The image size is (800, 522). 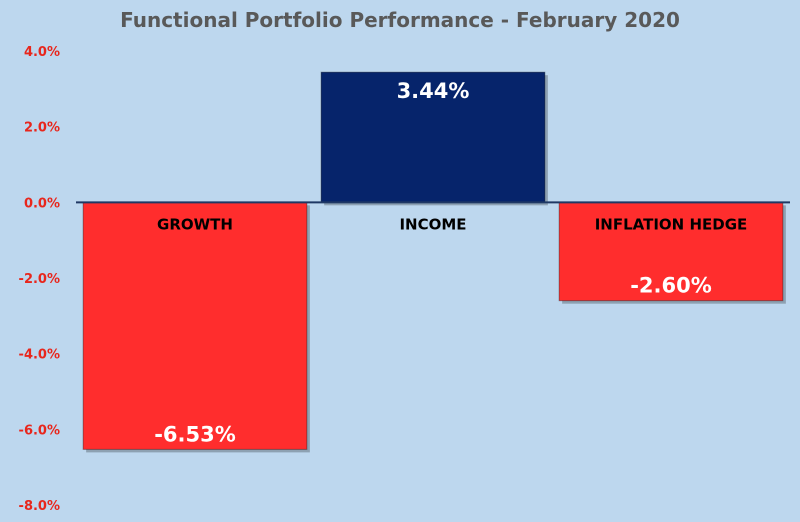 What do you see at coordinates (671, 224) in the screenshot?
I see `category-label: INFLATION HEDGE` at bounding box center [671, 224].